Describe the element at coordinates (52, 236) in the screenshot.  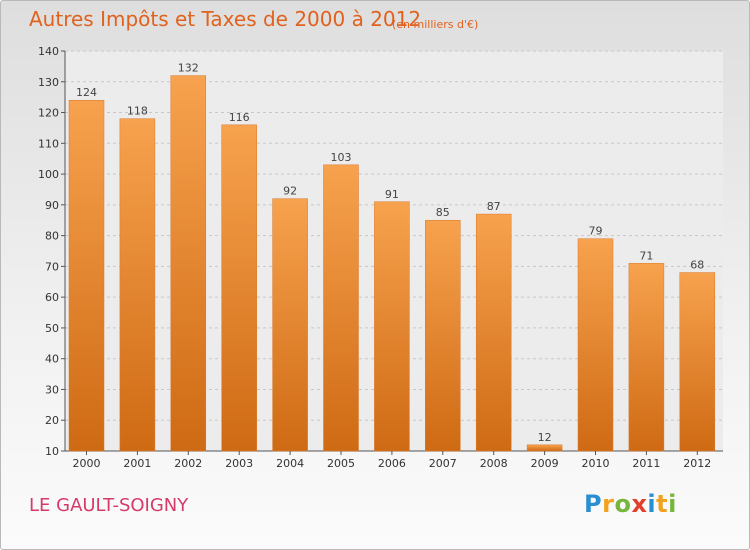
I see `y-tick-label: 80` at that location.